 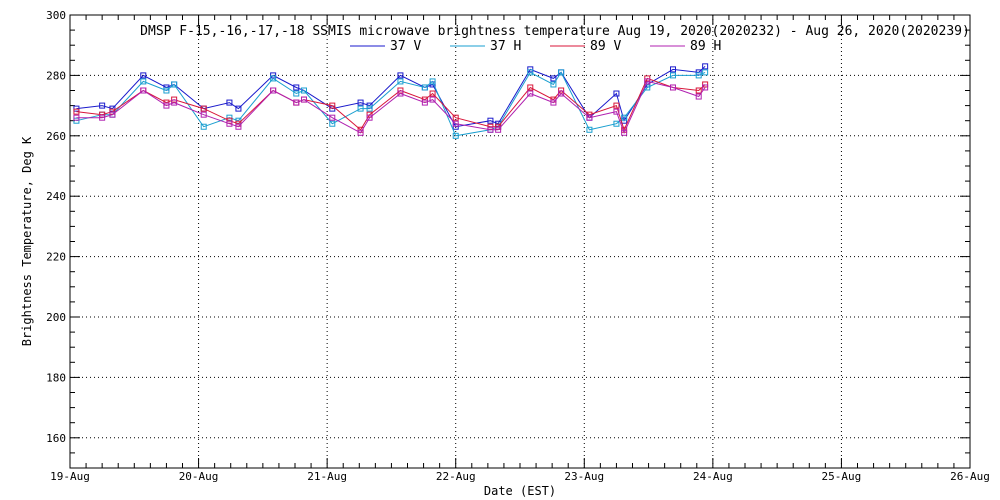 What do you see at coordinates (842, 476) in the screenshot?
I see `x-tick-label: 25-Aug` at bounding box center [842, 476].